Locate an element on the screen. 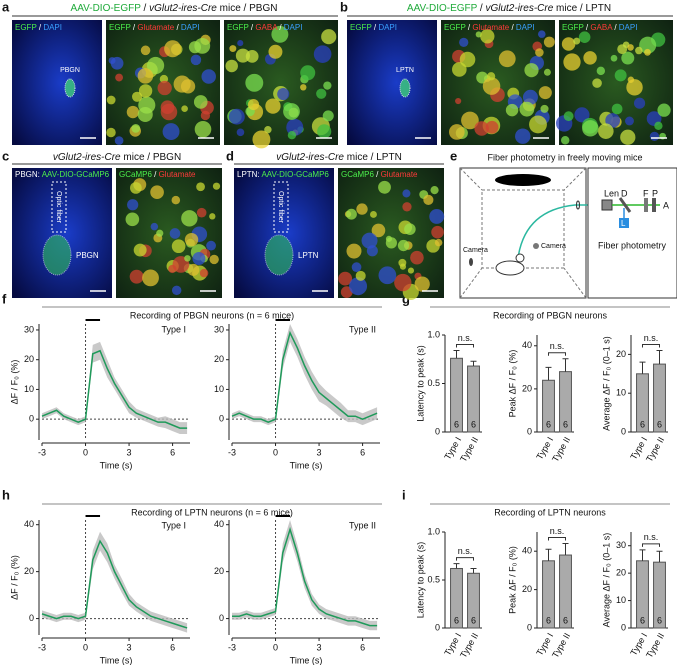  panel-label: b is located at coordinates (344, 7).